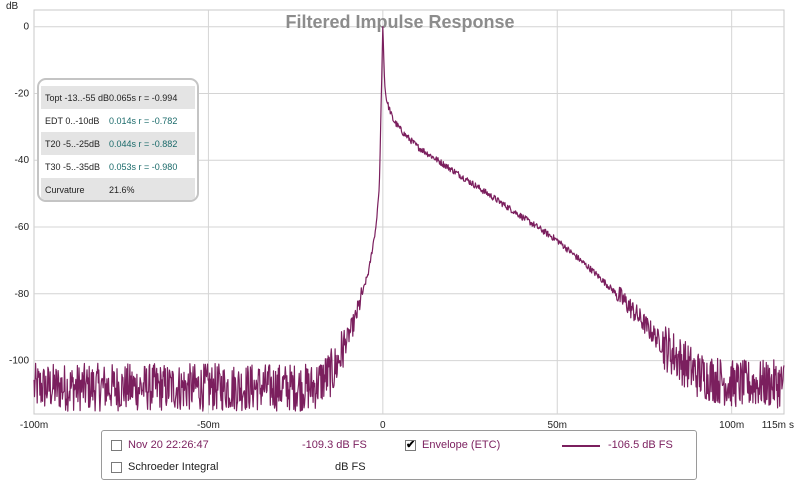 The image size is (800, 483). I want to click on stats-row-topt: Topt -13..-55 dB 0.065s r = -0.994, so click(118, 97).